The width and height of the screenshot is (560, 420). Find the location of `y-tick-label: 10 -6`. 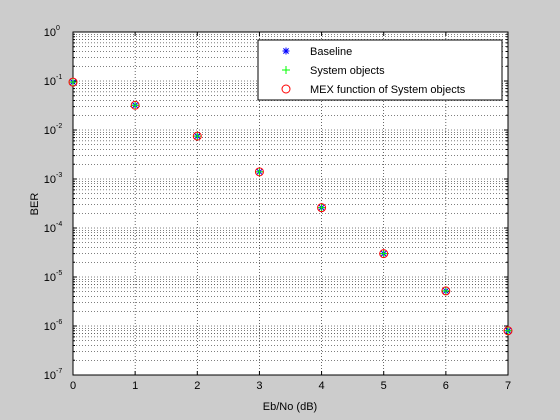

y-tick-label: 10 -6 is located at coordinates (53, 326).